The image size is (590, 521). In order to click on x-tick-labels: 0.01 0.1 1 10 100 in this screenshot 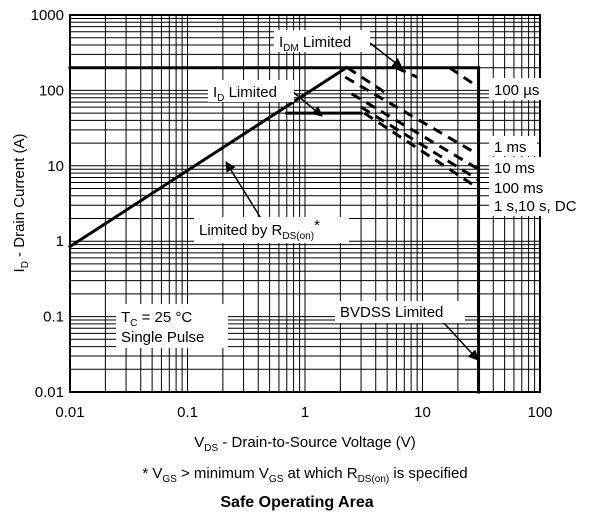, I will do `click(303, 412)`.